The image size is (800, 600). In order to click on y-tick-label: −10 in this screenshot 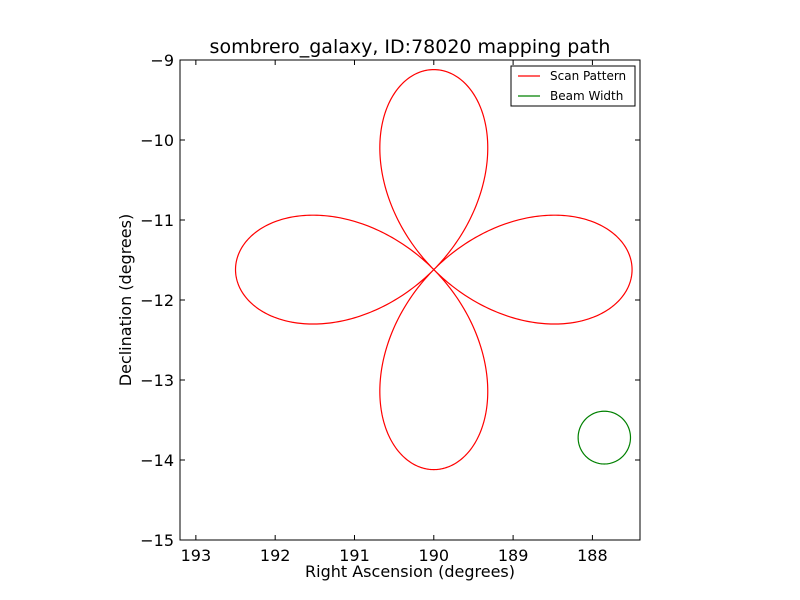, I will do `click(157, 140)`.